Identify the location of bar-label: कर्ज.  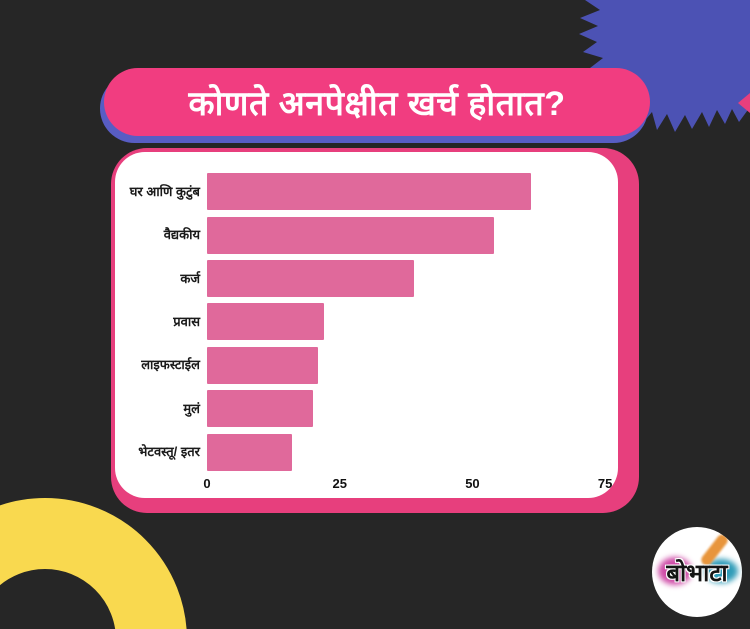
(190, 278).